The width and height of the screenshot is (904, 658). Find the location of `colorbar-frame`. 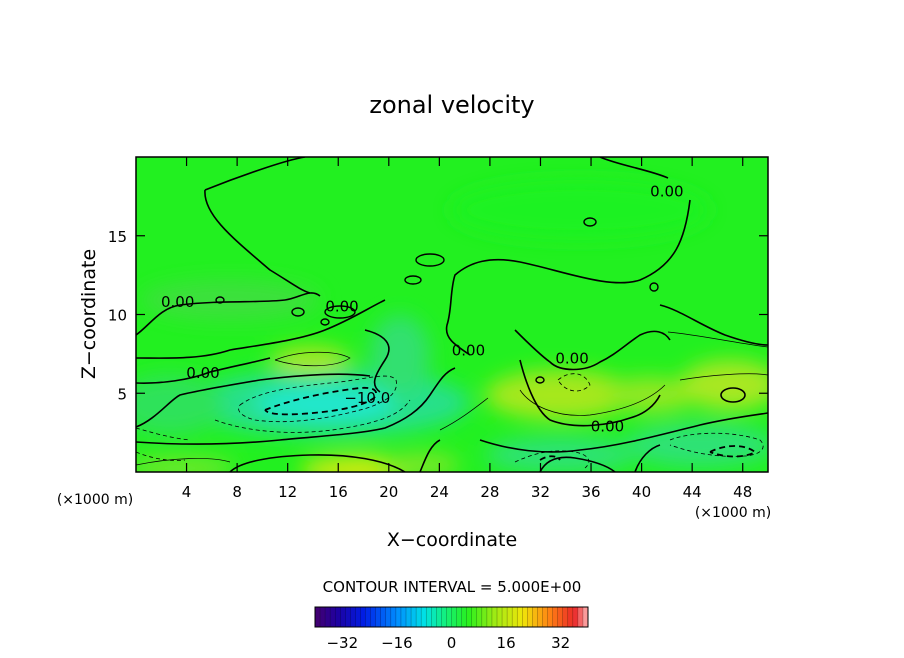

colorbar-frame is located at coordinates (451, 617).